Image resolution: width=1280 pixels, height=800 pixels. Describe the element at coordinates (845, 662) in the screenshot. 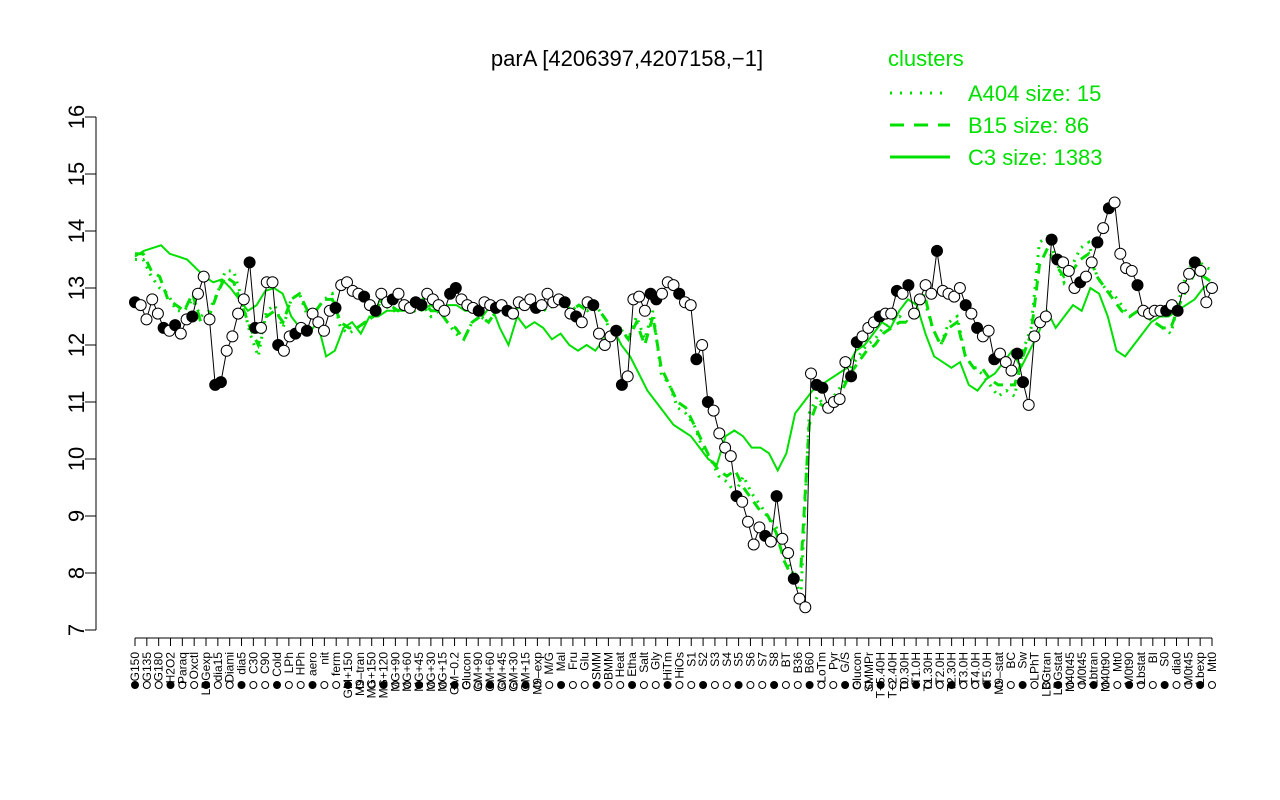

I see `x-tick-label: G/S` at that location.